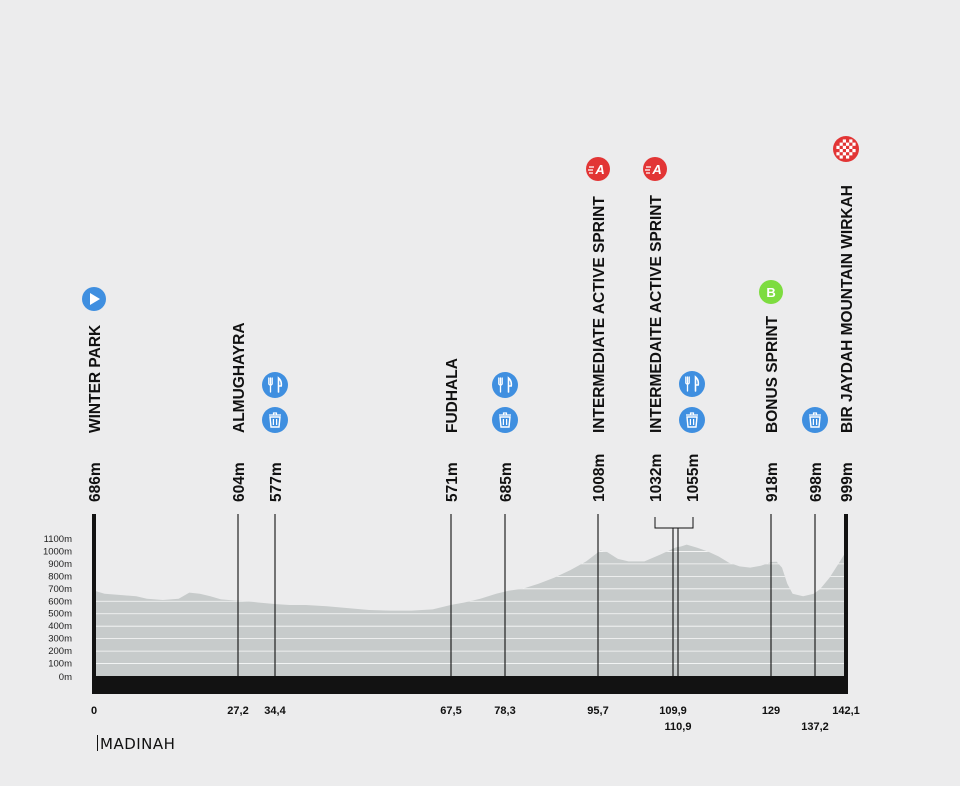 This screenshot has height=786, width=960. What do you see at coordinates (597, 711) in the screenshot?
I see `km-tick-label: 95,7` at bounding box center [597, 711].